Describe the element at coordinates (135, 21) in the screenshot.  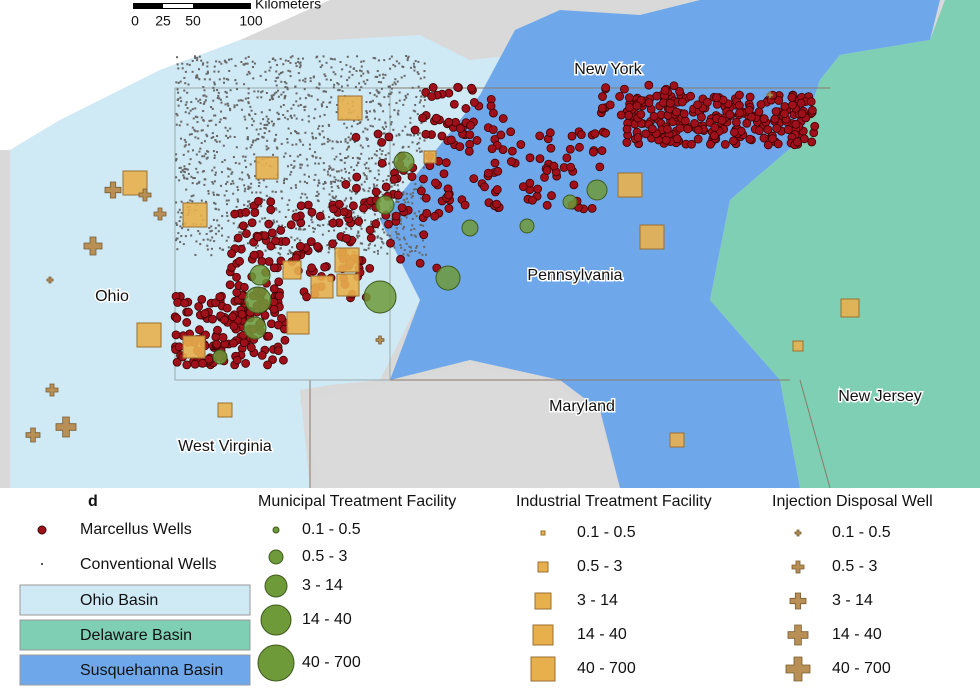
I see `scale-tick: 0` at that location.